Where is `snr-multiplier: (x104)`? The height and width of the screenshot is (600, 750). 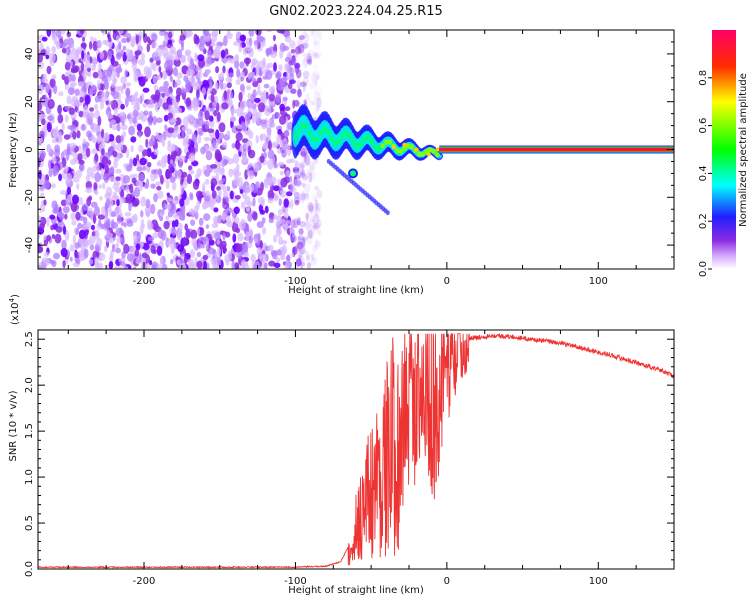
snr-multiplier: (x104) is located at coordinates (14, 309).